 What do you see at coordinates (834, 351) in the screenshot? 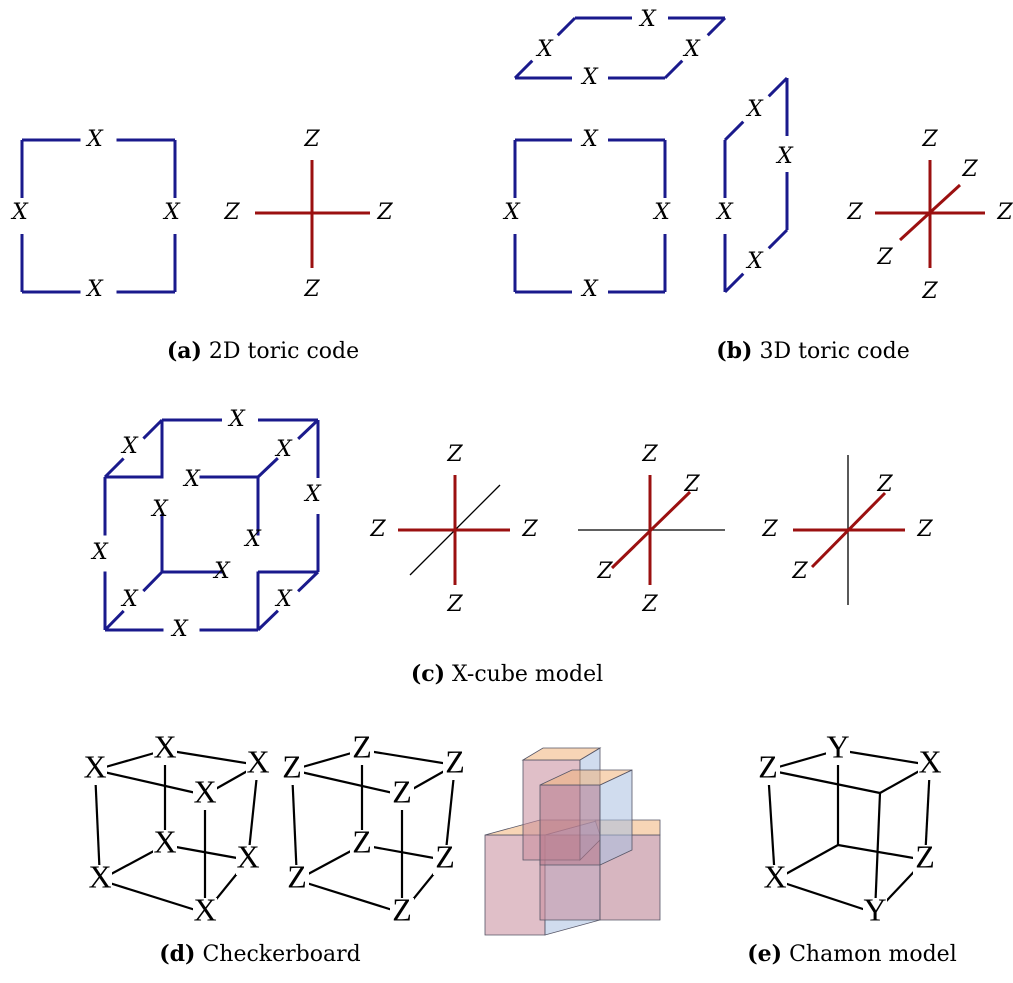
I see `caption-text: 3D toric code` at bounding box center [834, 351].